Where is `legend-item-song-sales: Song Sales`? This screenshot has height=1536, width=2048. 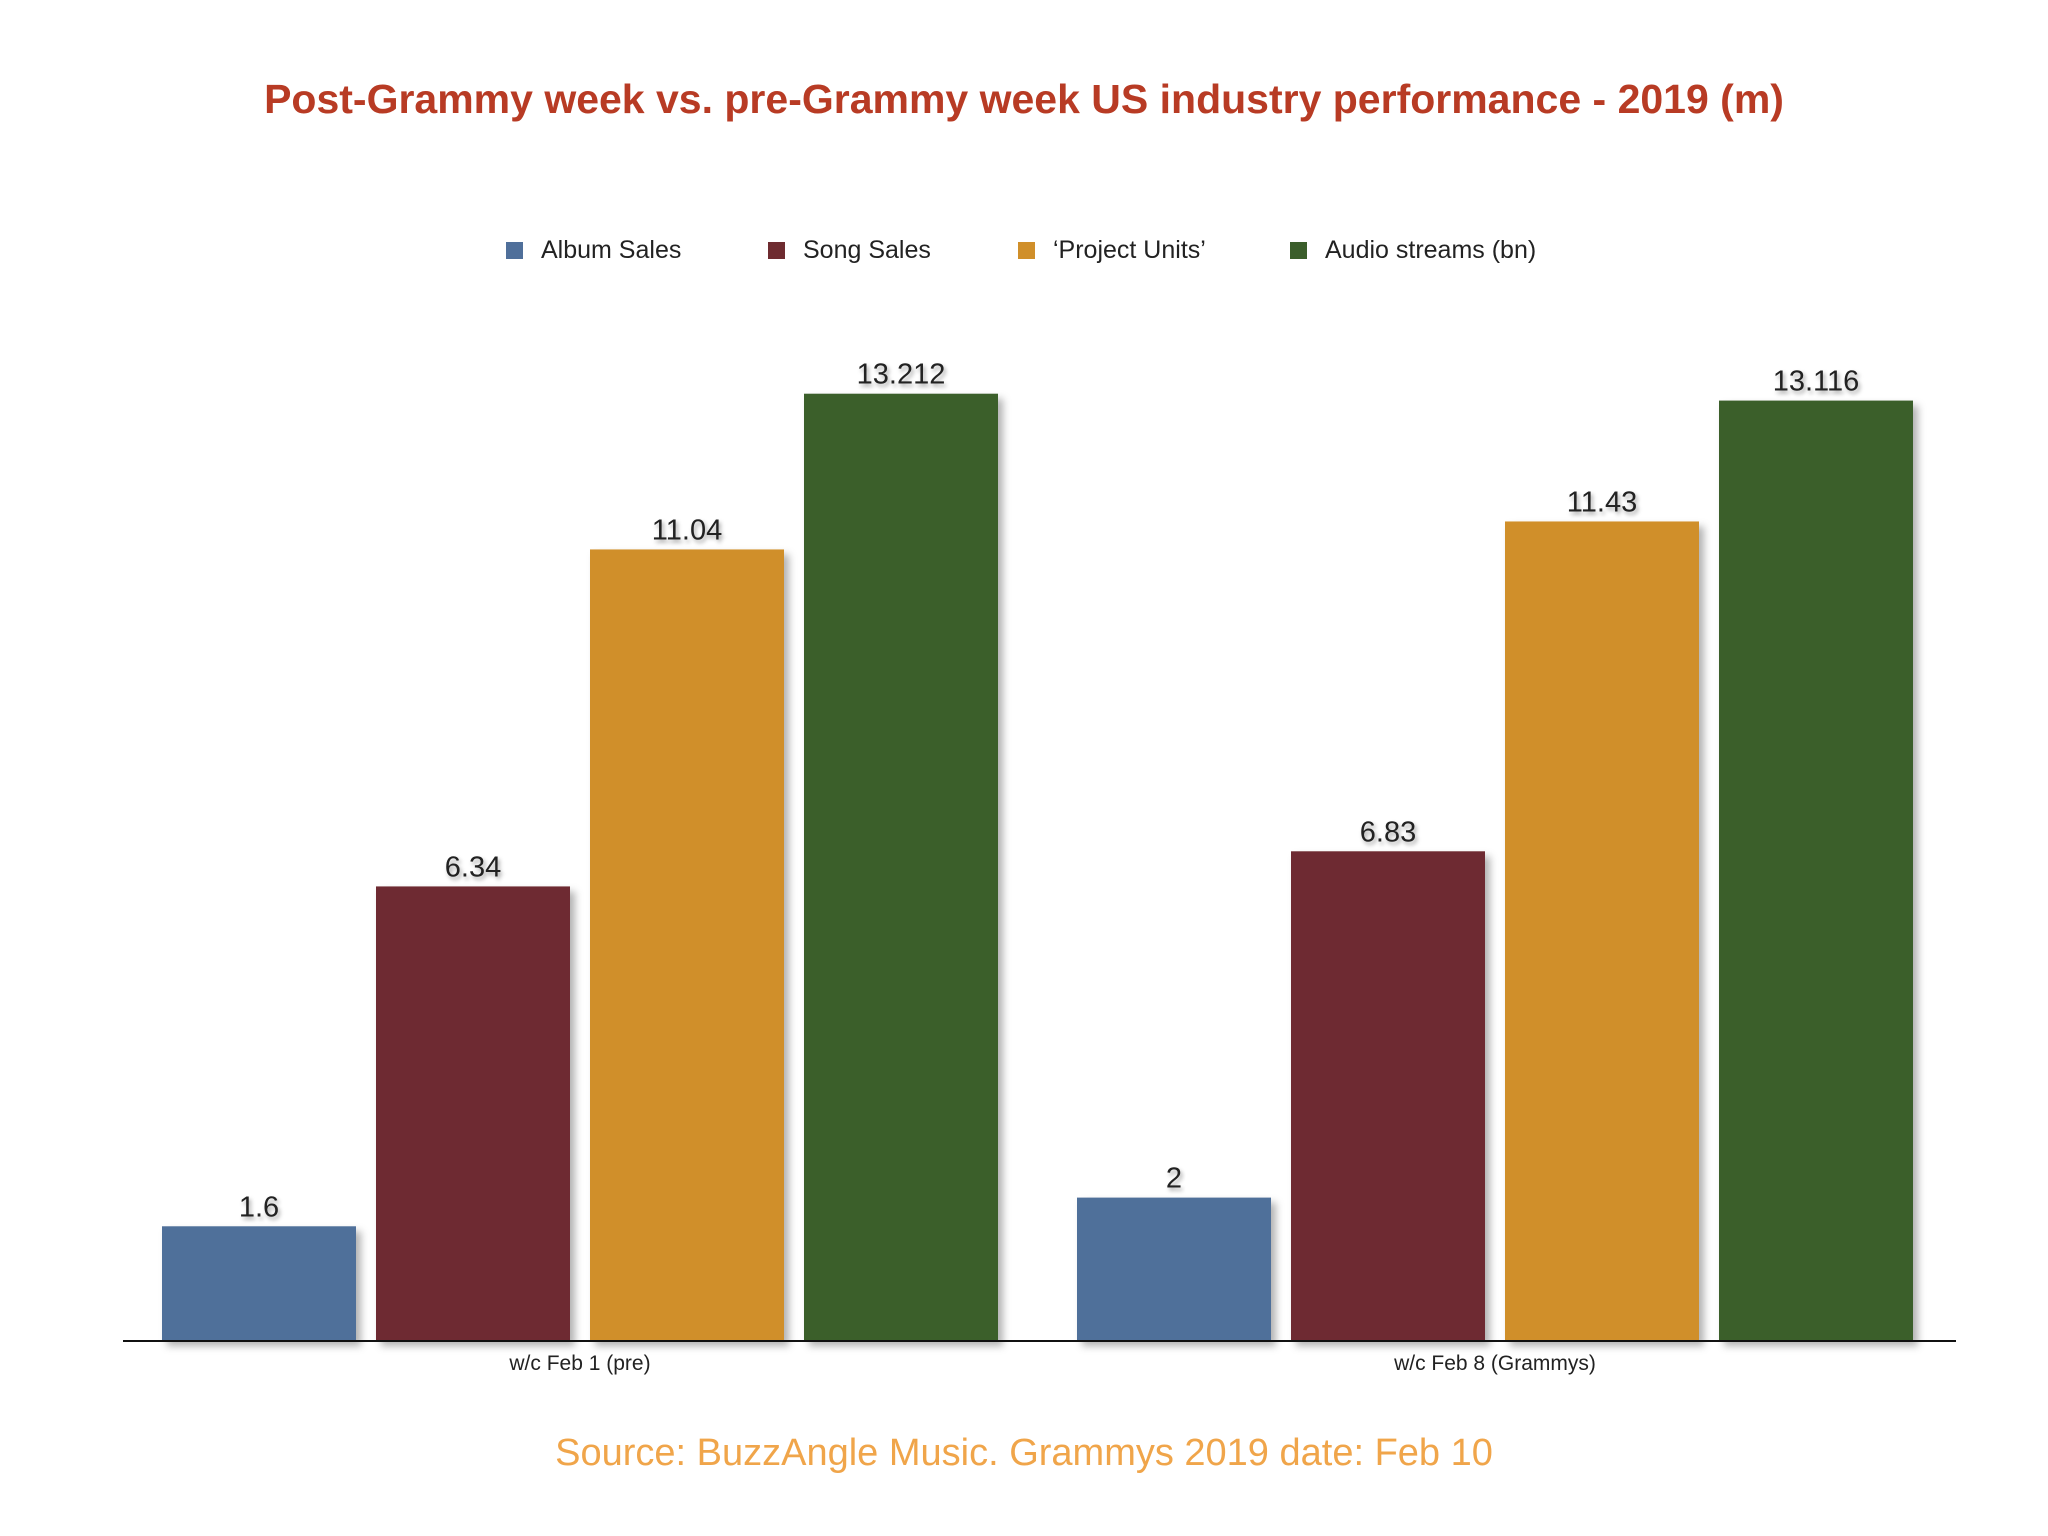
legend-item-song-sales: Song Sales is located at coordinates (849, 250).